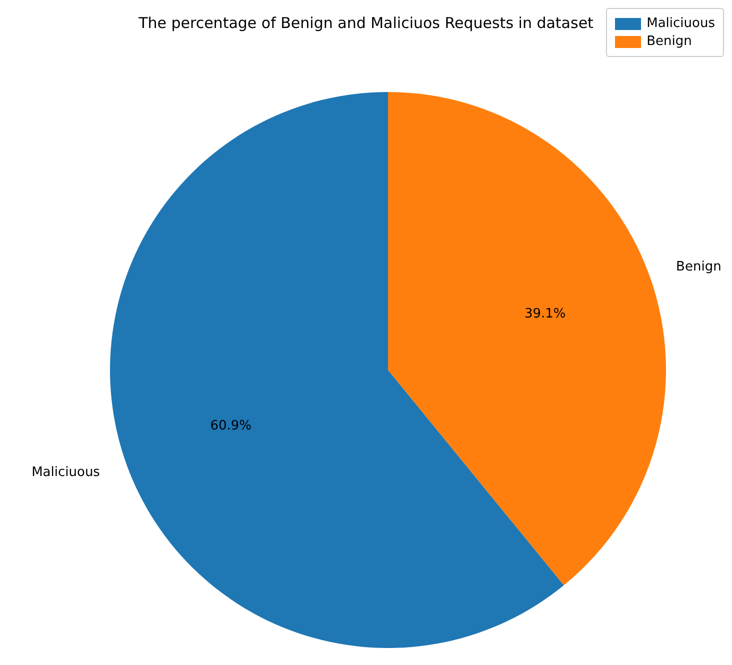 This screenshot has width=732, height=665. Describe the element at coordinates (699, 267) in the screenshot. I see `slice-label: Benign` at that location.